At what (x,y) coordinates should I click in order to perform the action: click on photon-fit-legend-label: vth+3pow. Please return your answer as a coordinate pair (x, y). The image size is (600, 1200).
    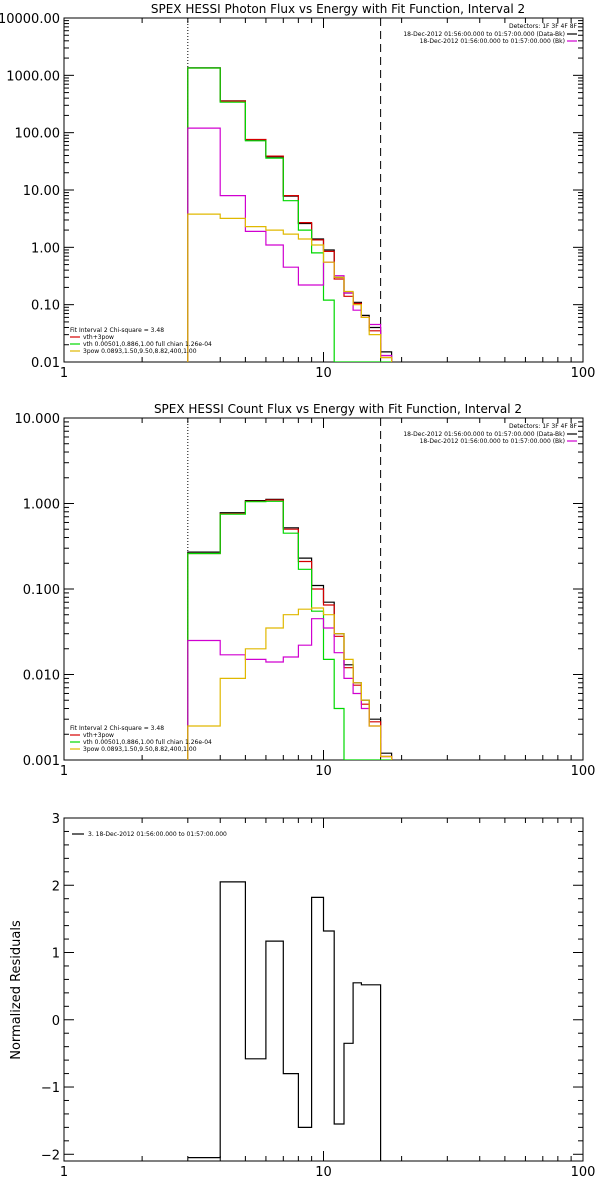
    Looking at the image, I should click on (98, 337).